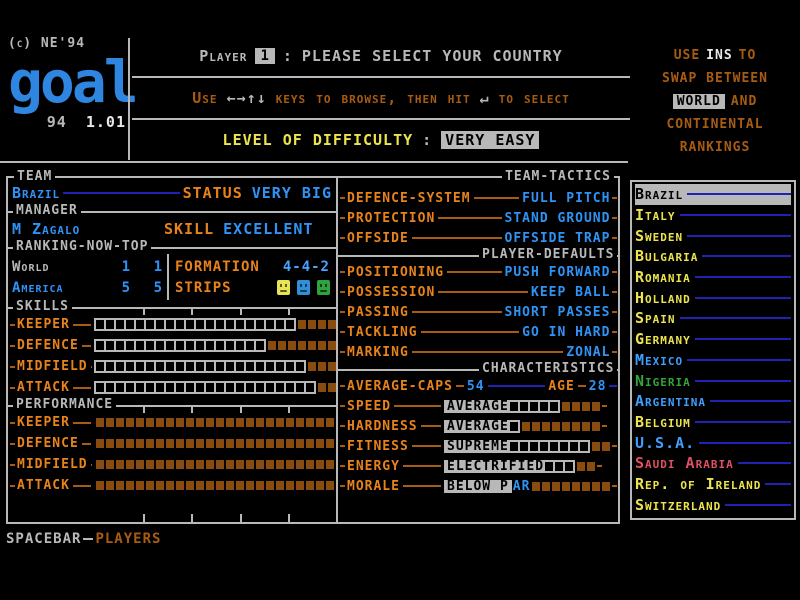 This screenshot has width=800, height=600. I want to click on country-list-item: Switzerland, so click(713, 504).